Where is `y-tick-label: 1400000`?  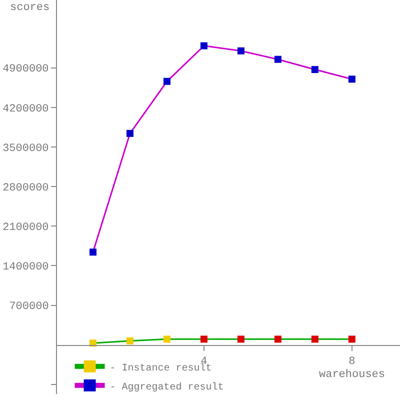
y-tick-label: 1400000 is located at coordinates (25, 268).